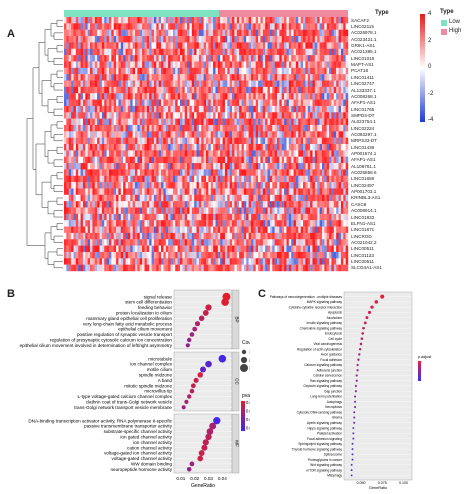 This screenshot has width=474, height=494. What do you see at coordinates (364, 39) in the screenshot?
I see `gene-label: AC023421.1` at bounding box center [364, 39].